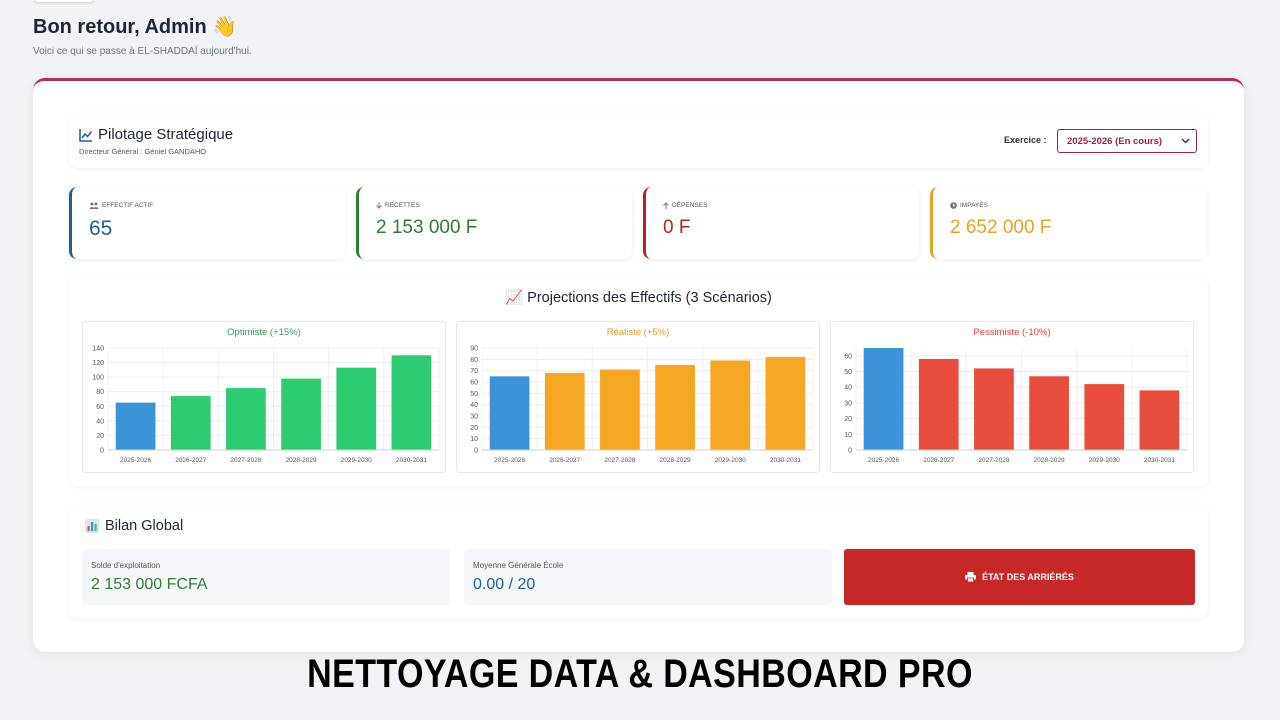 The image size is (1280, 720). Describe the element at coordinates (1001, 227) in the screenshot. I see `kpi-impayes-value: 2 652 000 F` at that location.